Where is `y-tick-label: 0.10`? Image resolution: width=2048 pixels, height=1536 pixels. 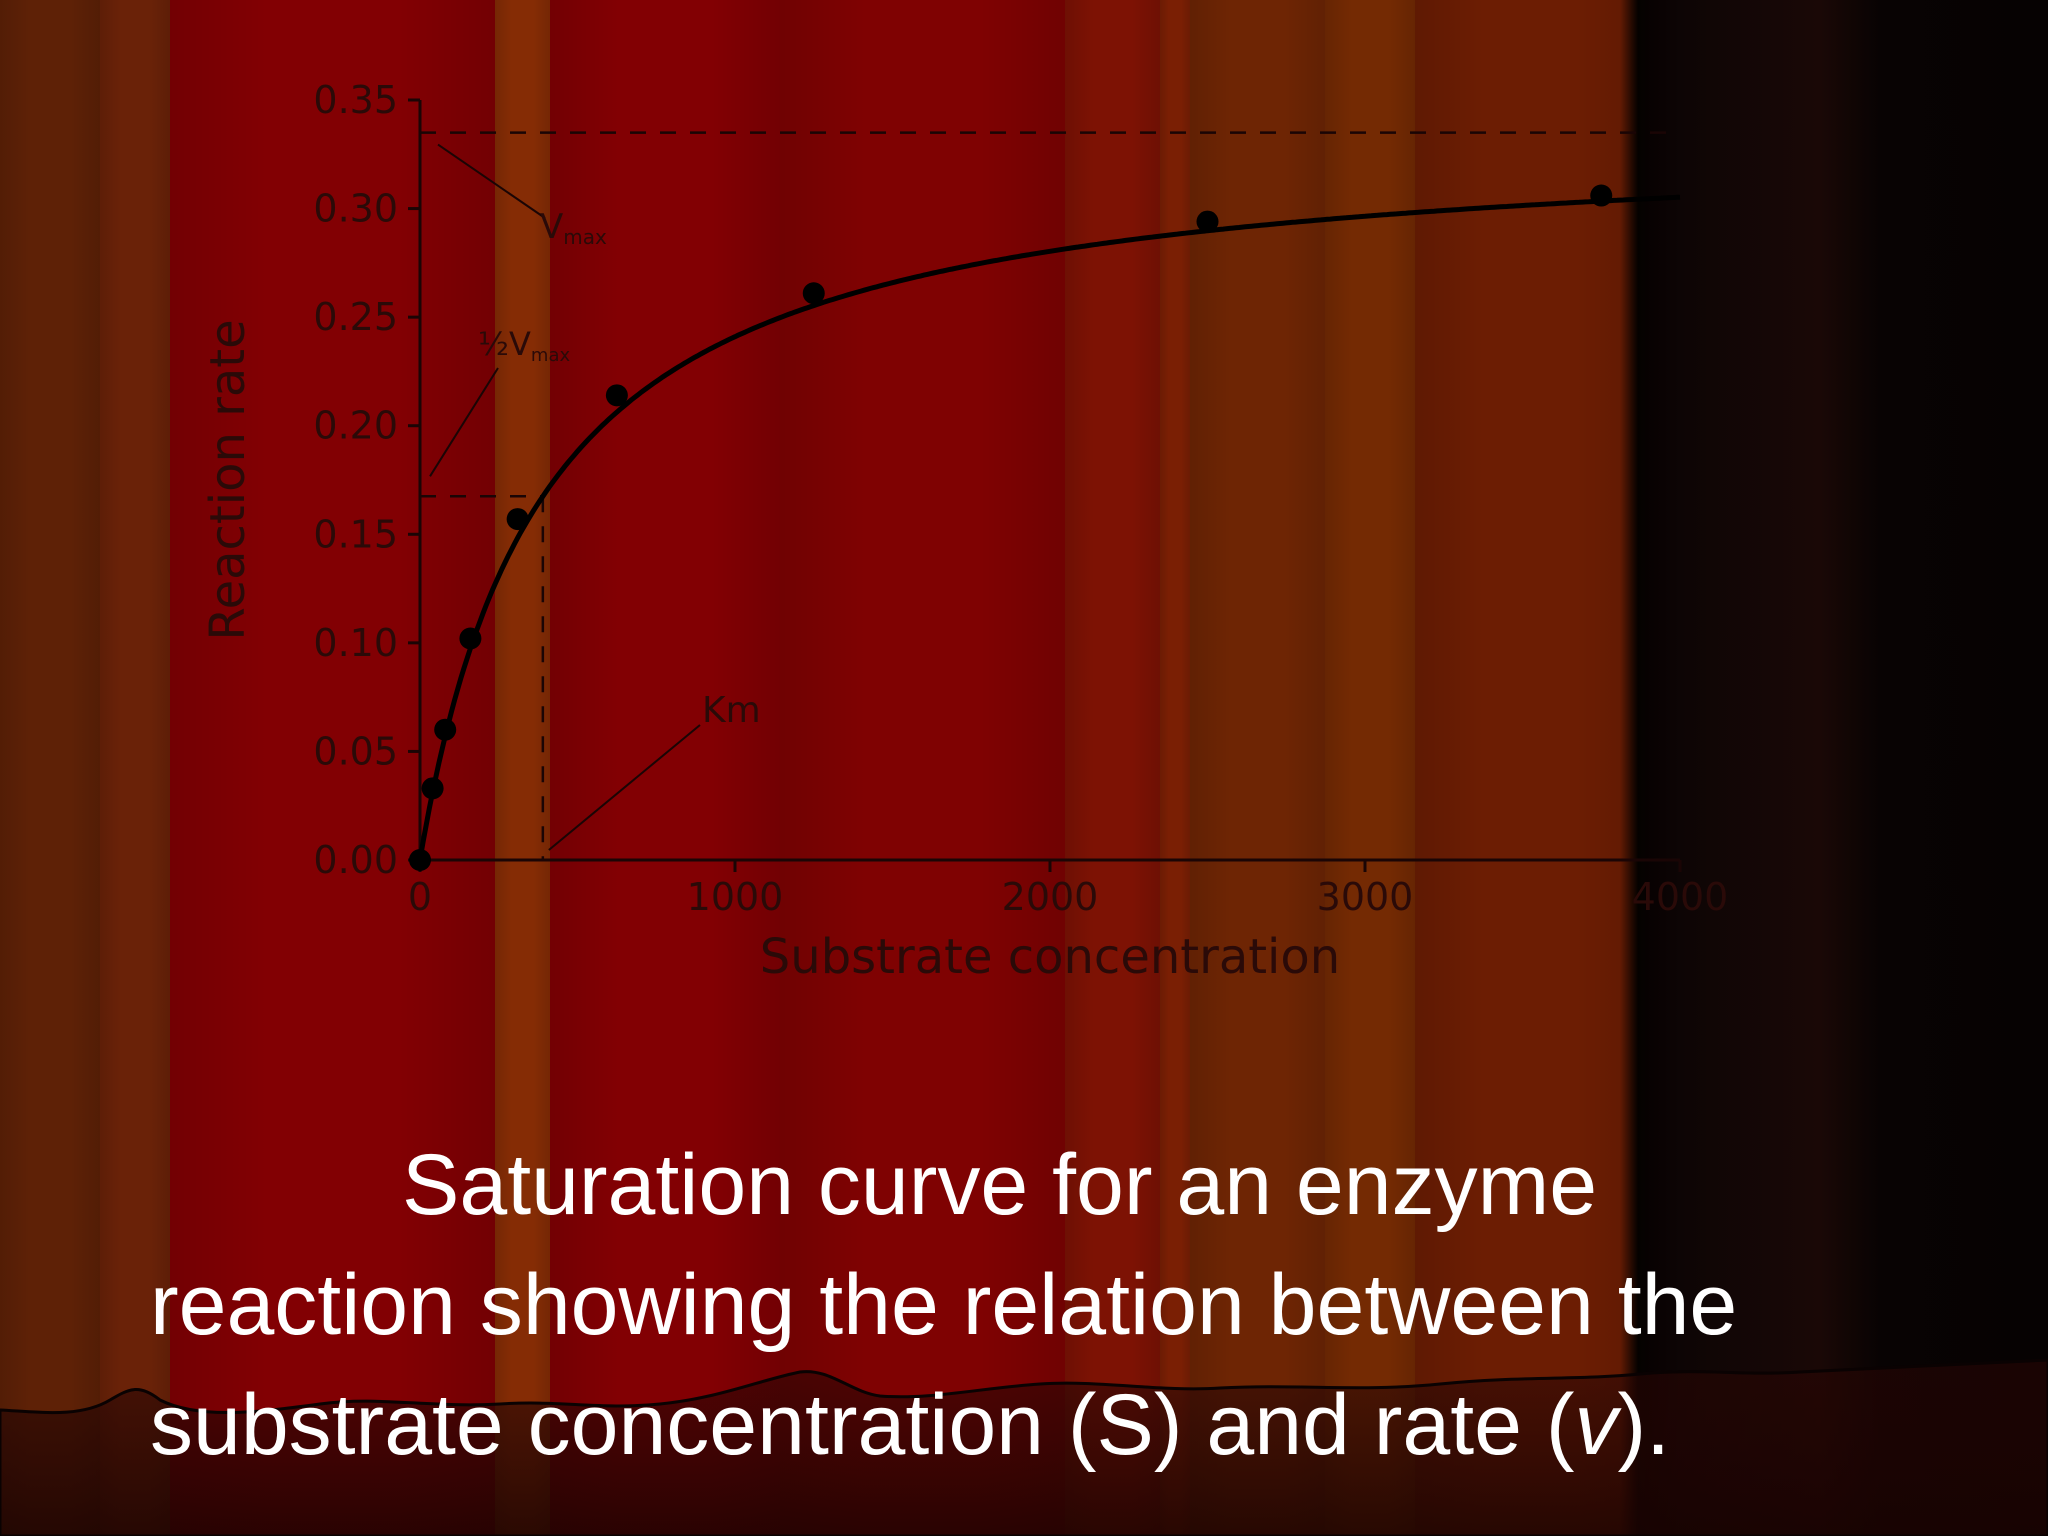 y-tick-label: 0.10 is located at coordinates (355, 643).